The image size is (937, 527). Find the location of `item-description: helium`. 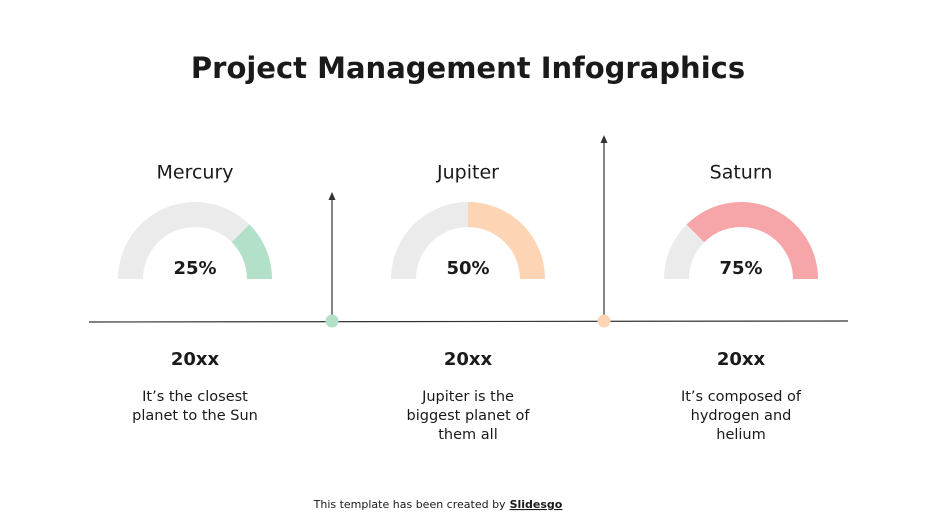

item-description: helium is located at coordinates (740, 435).